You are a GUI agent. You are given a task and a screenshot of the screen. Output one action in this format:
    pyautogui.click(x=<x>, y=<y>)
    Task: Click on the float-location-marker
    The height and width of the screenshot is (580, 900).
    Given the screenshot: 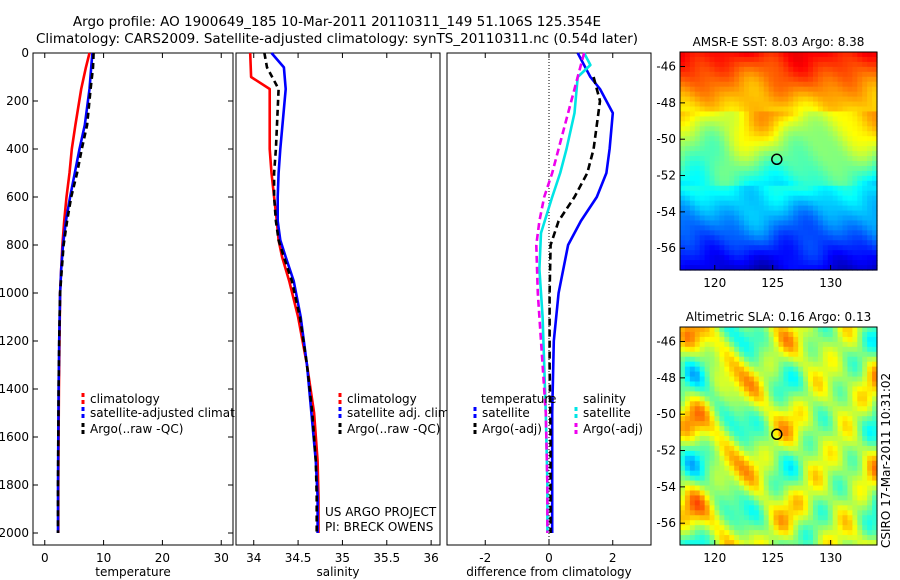 What is the action you would take?
    pyautogui.click(x=777, y=434)
    